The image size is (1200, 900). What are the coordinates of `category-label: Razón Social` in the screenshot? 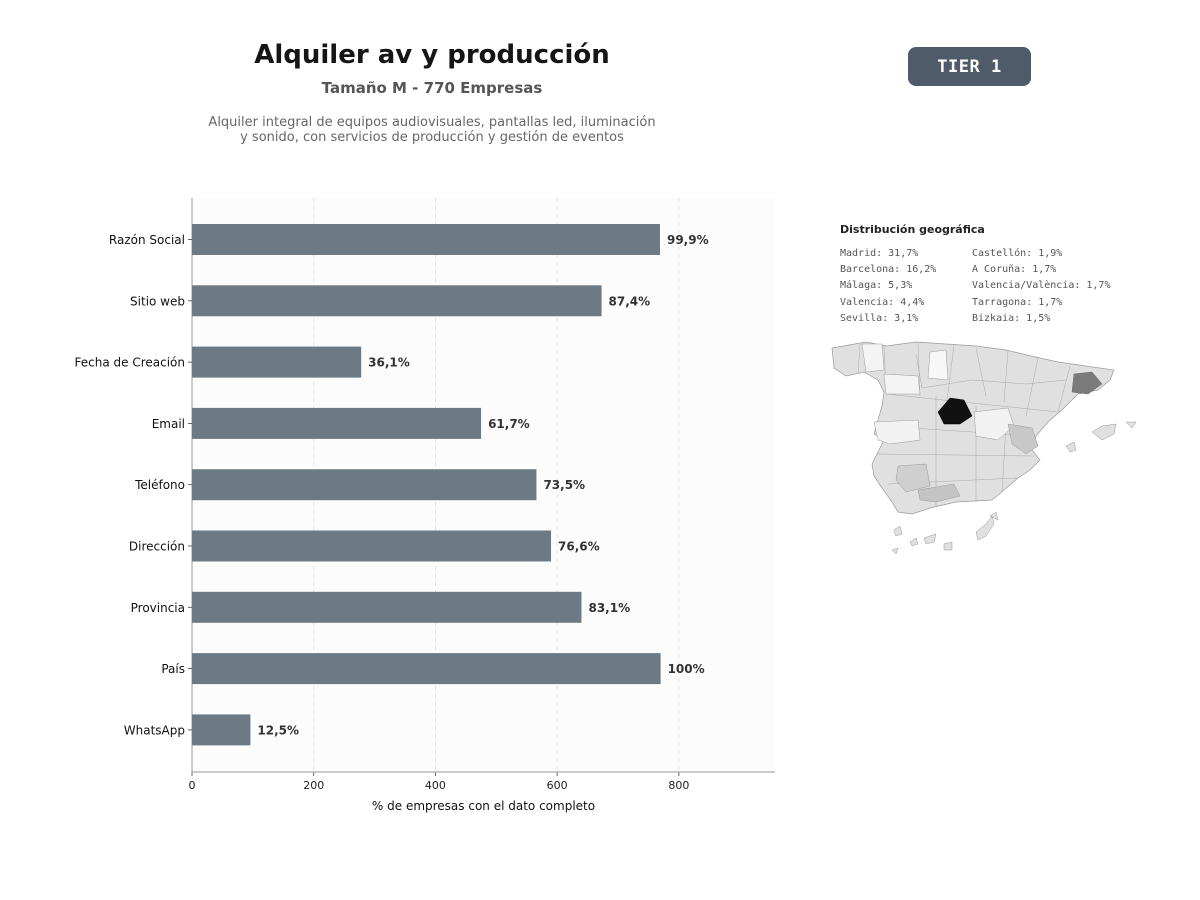 It's located at (147, 240).